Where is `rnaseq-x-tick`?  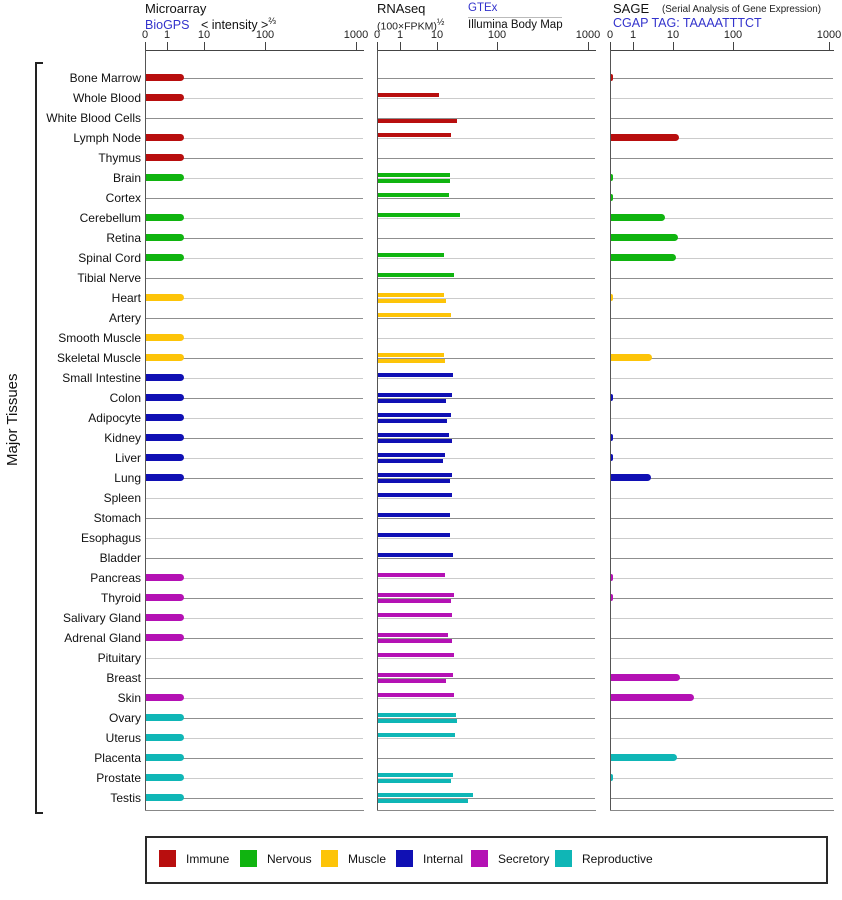 rnaseq-x-tick is located at coordinates (497, 46).